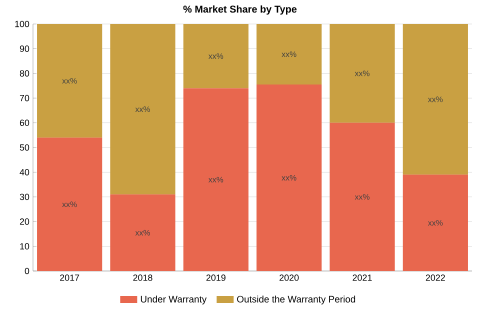 This screenshot has width=480, height=320. I want to click on legend-label: Under Warranty, so click(173, 300).